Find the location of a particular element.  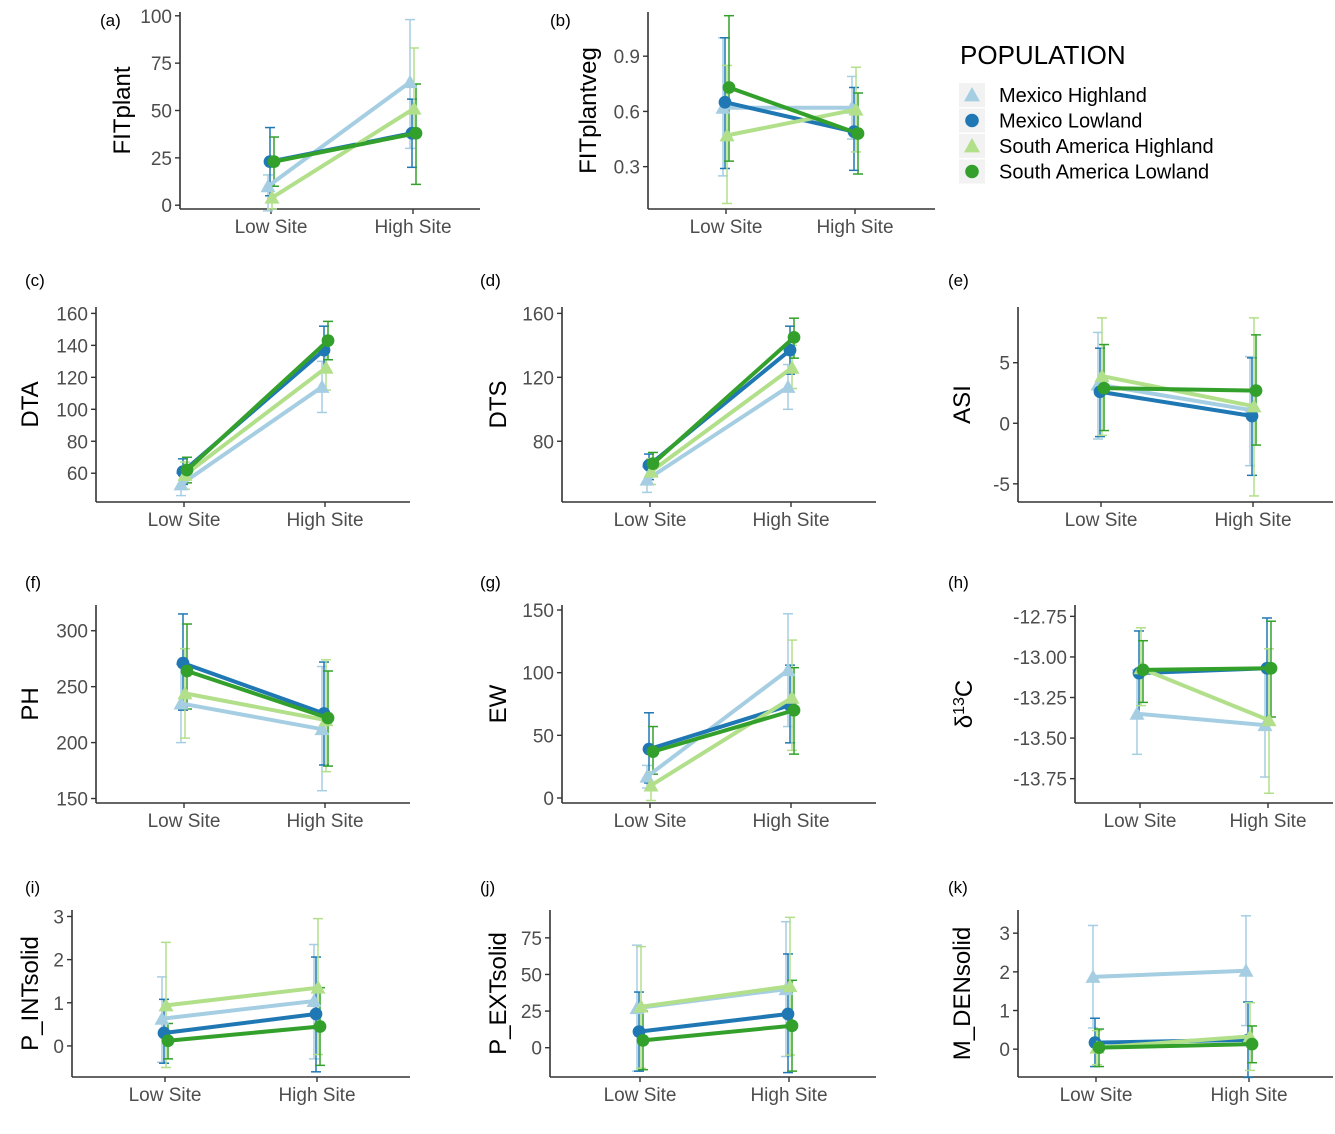

legend-item-south-america-highland: South America Highland is located at coordinates (1086, 146).